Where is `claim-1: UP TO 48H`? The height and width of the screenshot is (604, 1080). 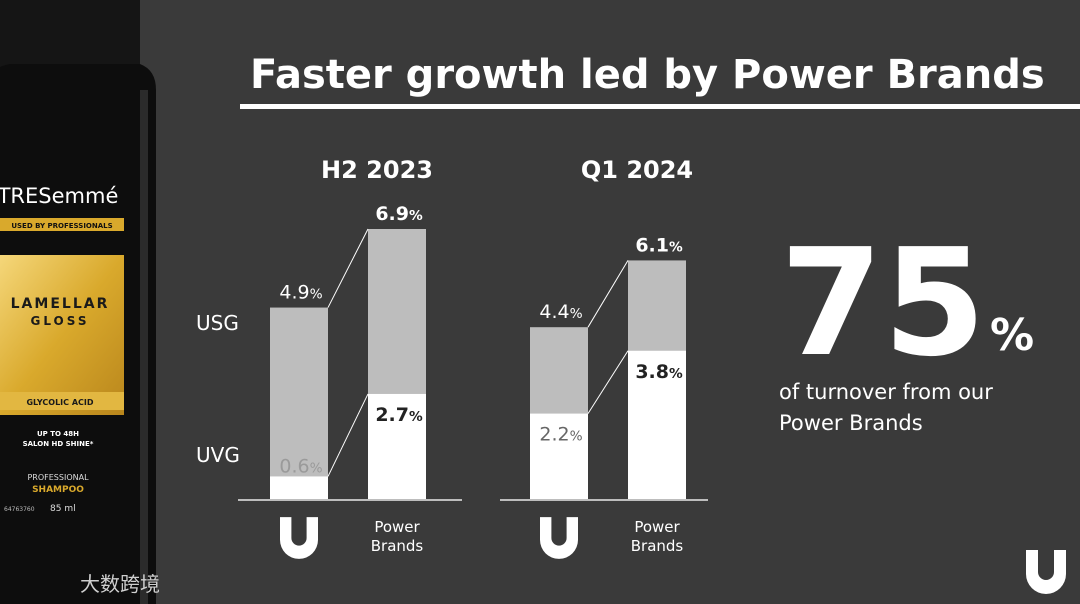 claim-1: UP TO 48H is located at coordinates (58, 434).